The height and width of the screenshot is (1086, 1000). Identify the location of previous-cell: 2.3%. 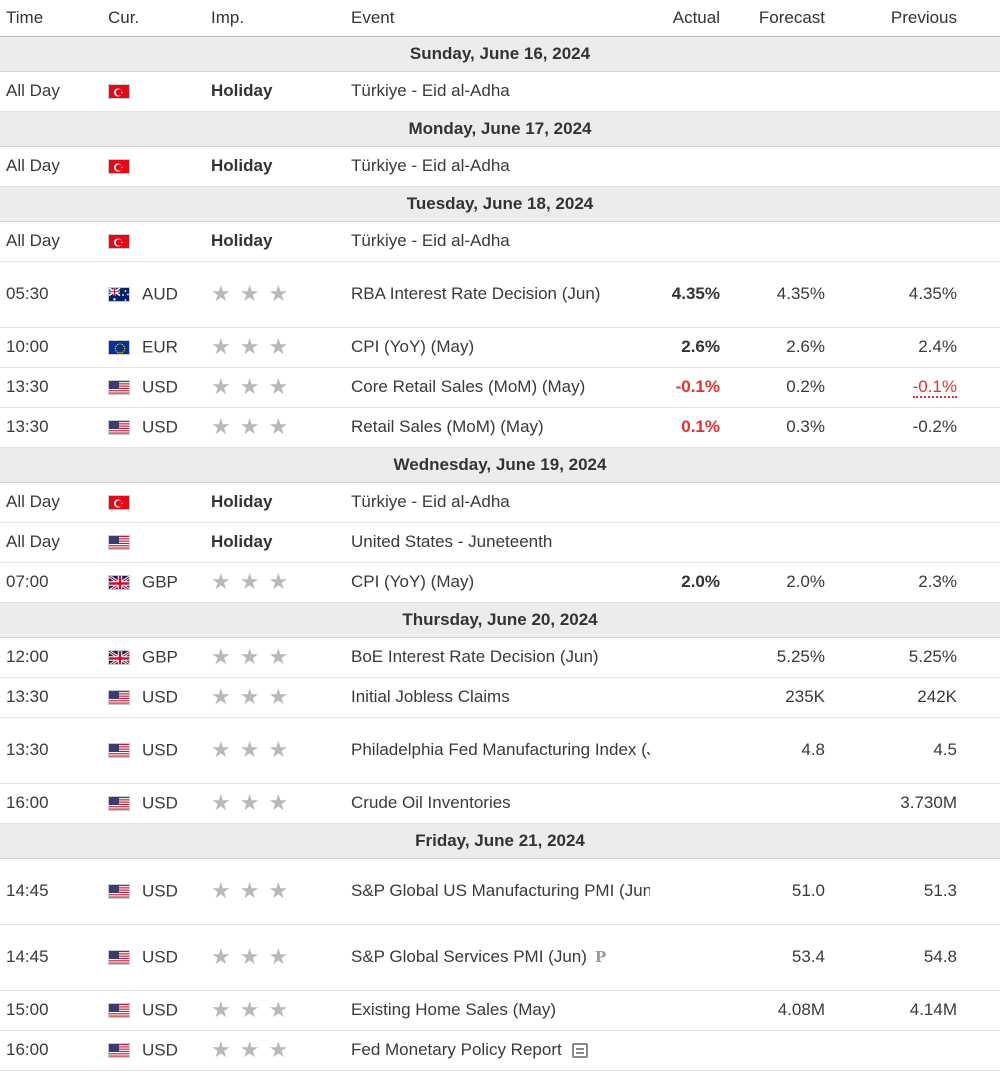
(891, 582).